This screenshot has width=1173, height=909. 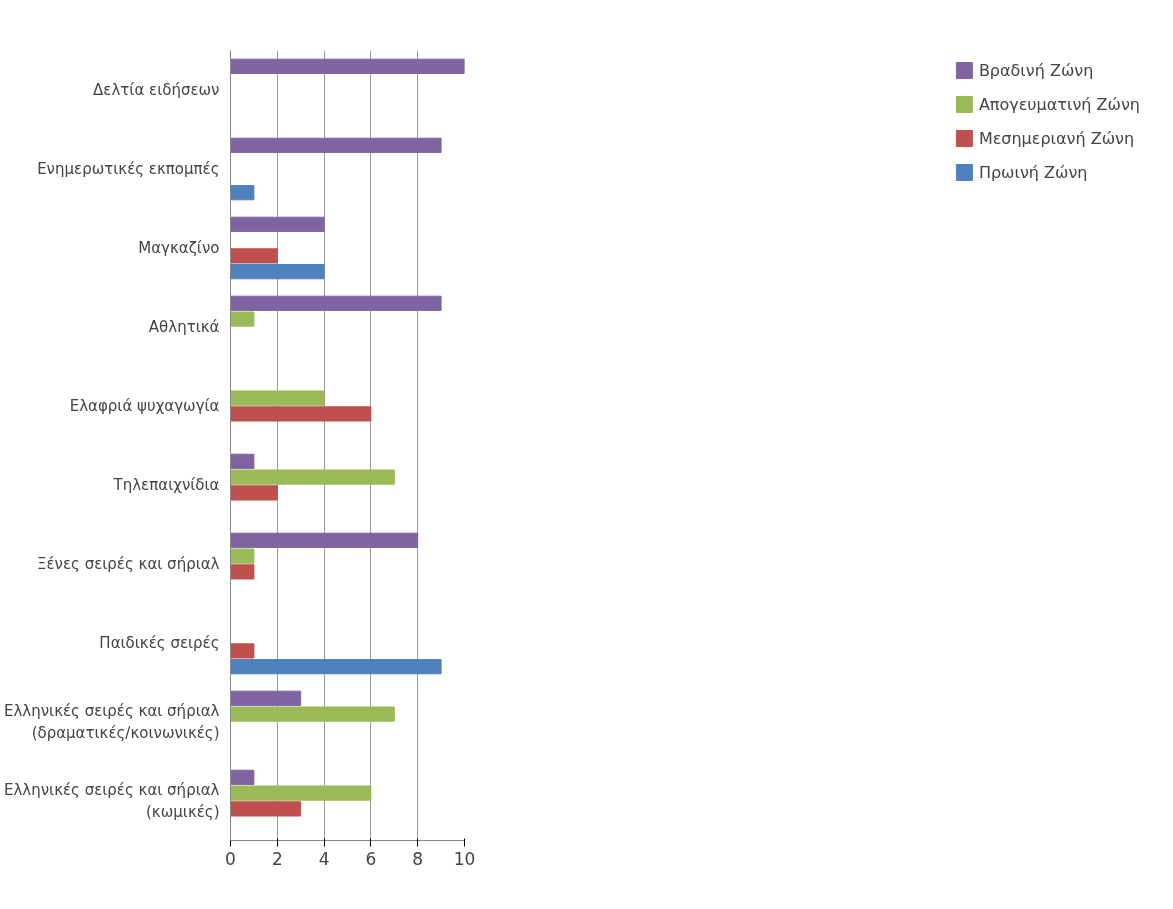 What do you see at coordinates (128, 169) in the screenshot?
I see `y-tick-label: Ενημερωτικές εκπομπές` at bounding box center [128, 169].